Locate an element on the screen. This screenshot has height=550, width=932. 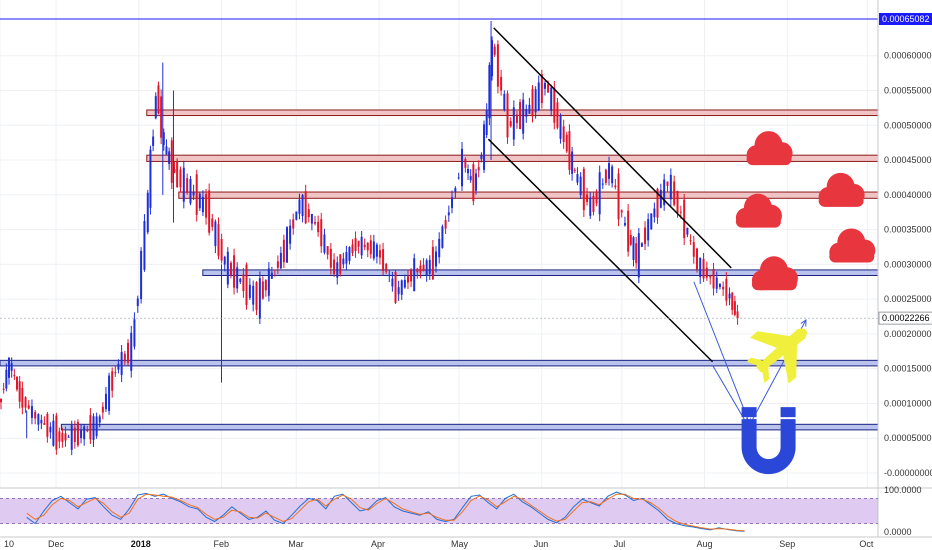
x-tick-label: Dec is located at coordinates (56, 544).